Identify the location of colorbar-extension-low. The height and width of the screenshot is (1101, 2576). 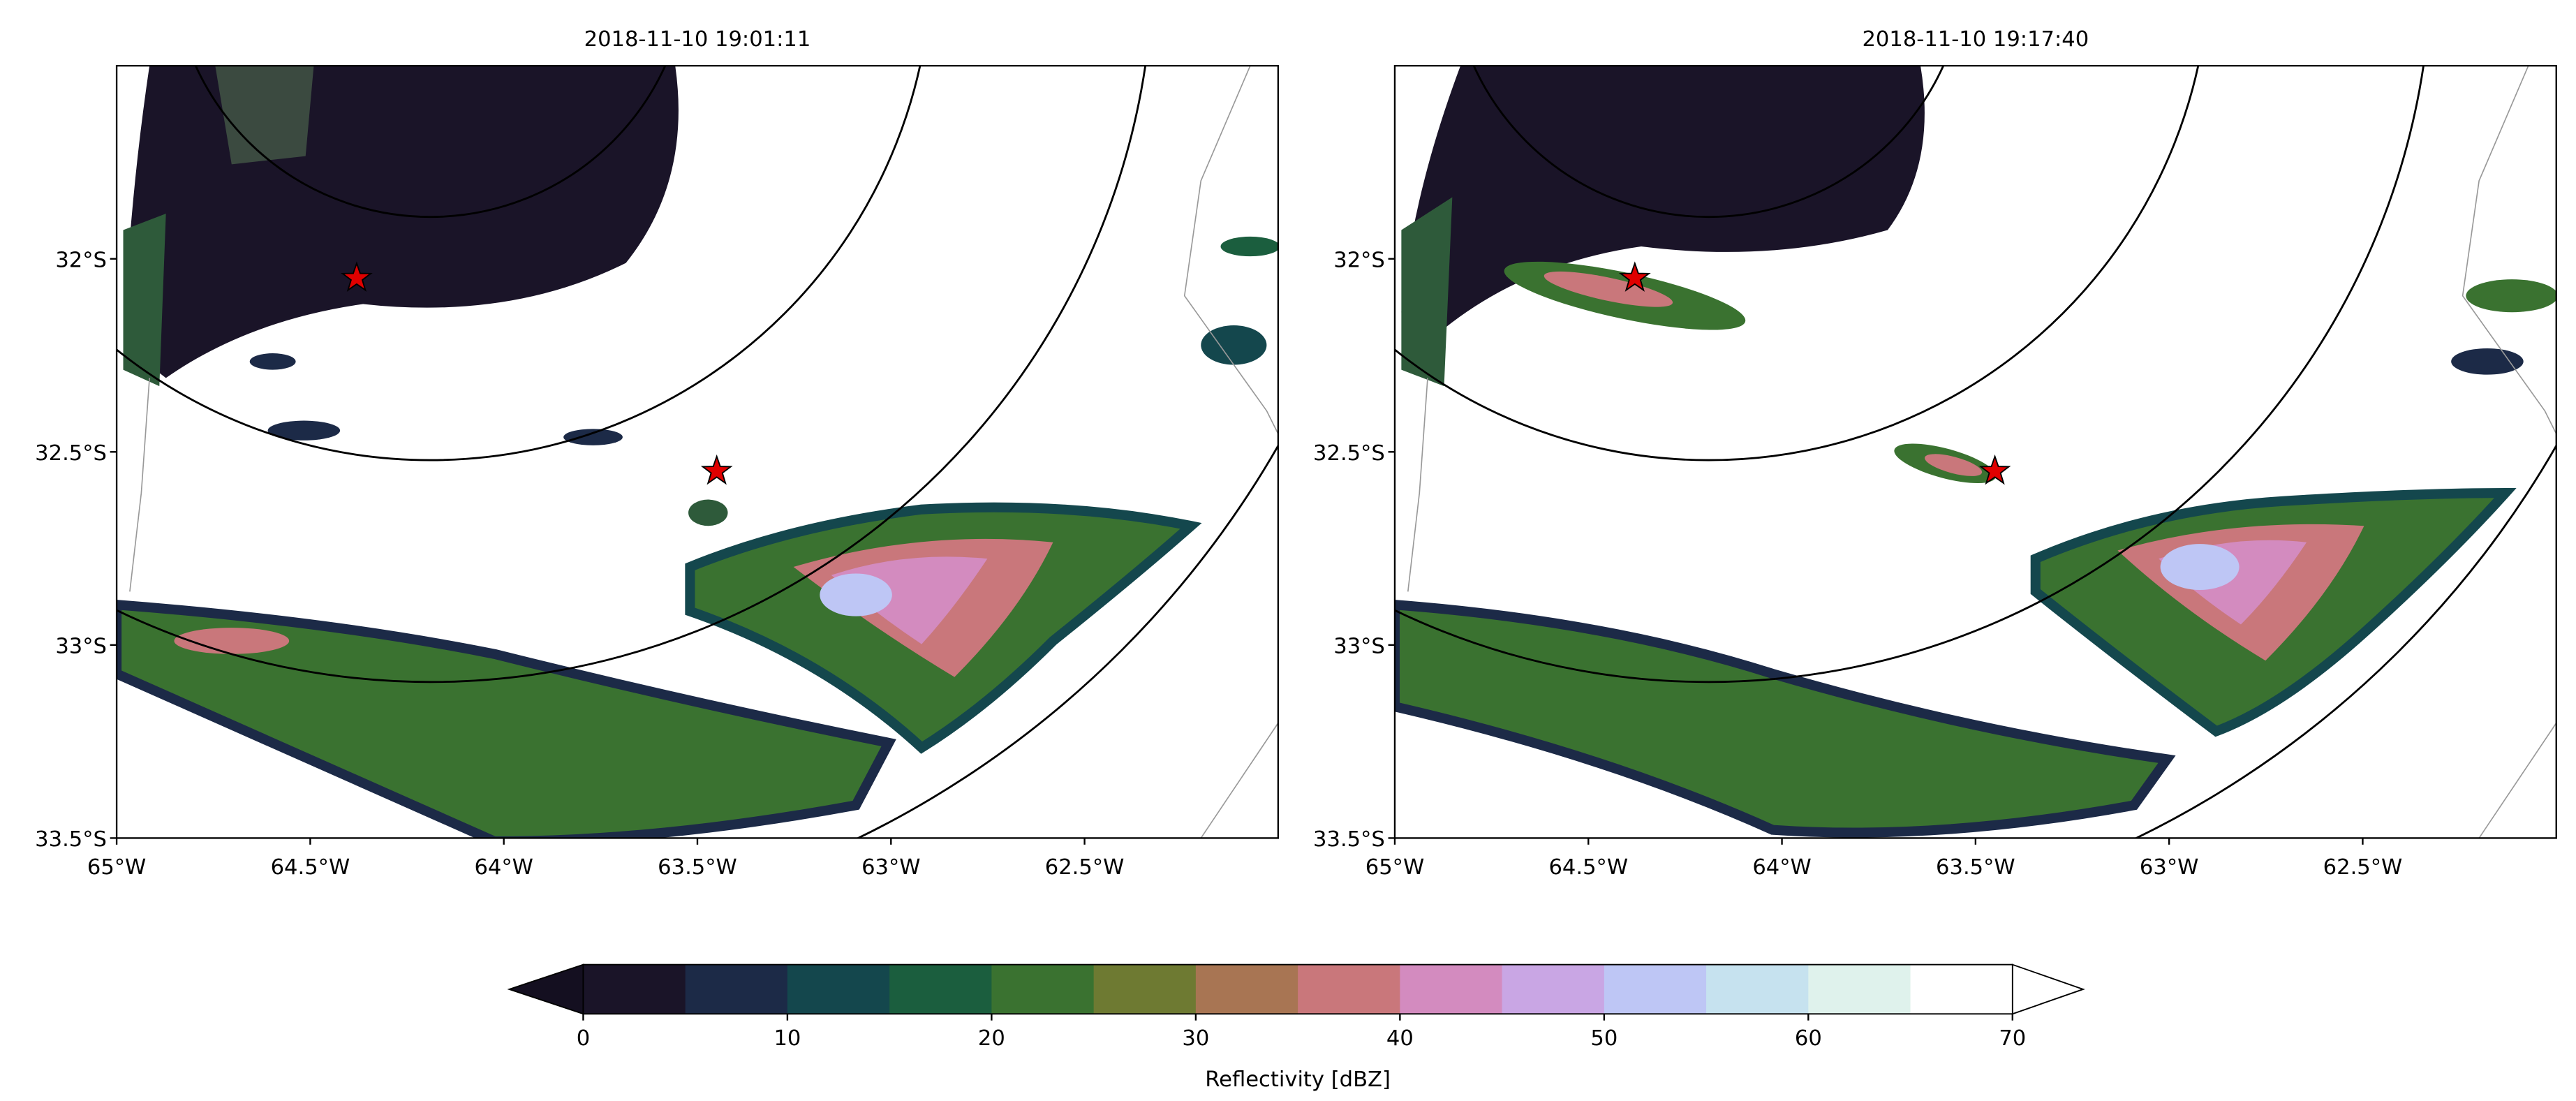
(545, 989).